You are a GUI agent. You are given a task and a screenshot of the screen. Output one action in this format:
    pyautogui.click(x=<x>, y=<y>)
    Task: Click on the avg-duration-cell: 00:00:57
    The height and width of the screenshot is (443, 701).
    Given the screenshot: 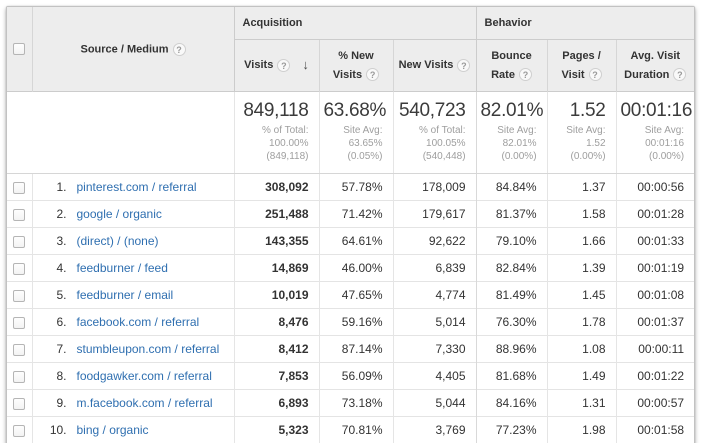 What is the action you would take?
    pyautogui.click(x=655, y=403)
    